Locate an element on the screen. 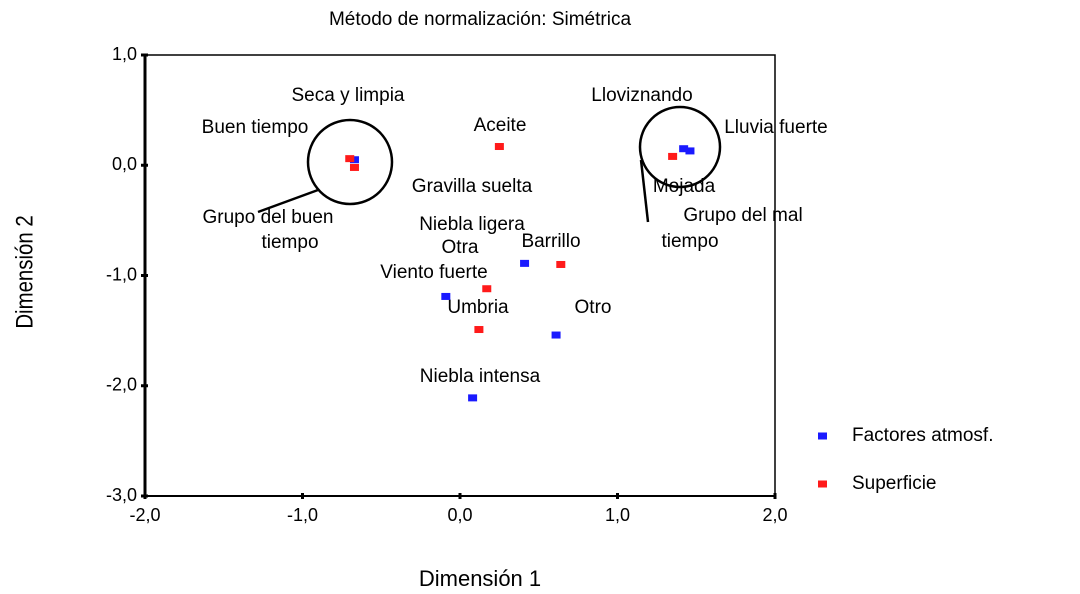 The image size is (1080, 594). annotation: Viento fuerte is located at coordinates (433, 272).